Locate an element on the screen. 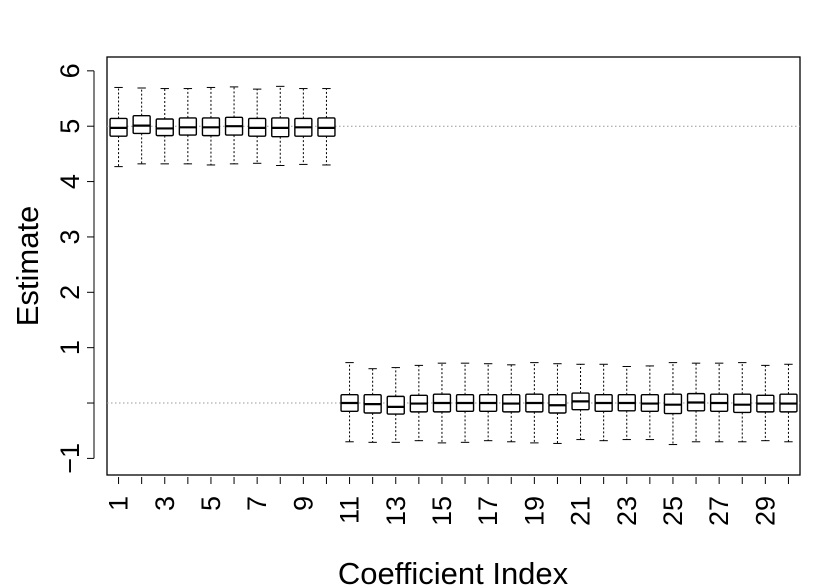  x-tick-label: 23 is located at coordinates (627, 511).